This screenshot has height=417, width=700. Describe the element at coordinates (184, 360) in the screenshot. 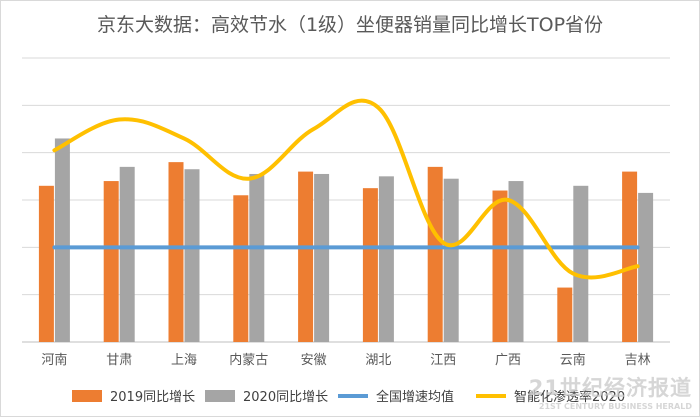

I see `x-tick-label: 上海` at that location.